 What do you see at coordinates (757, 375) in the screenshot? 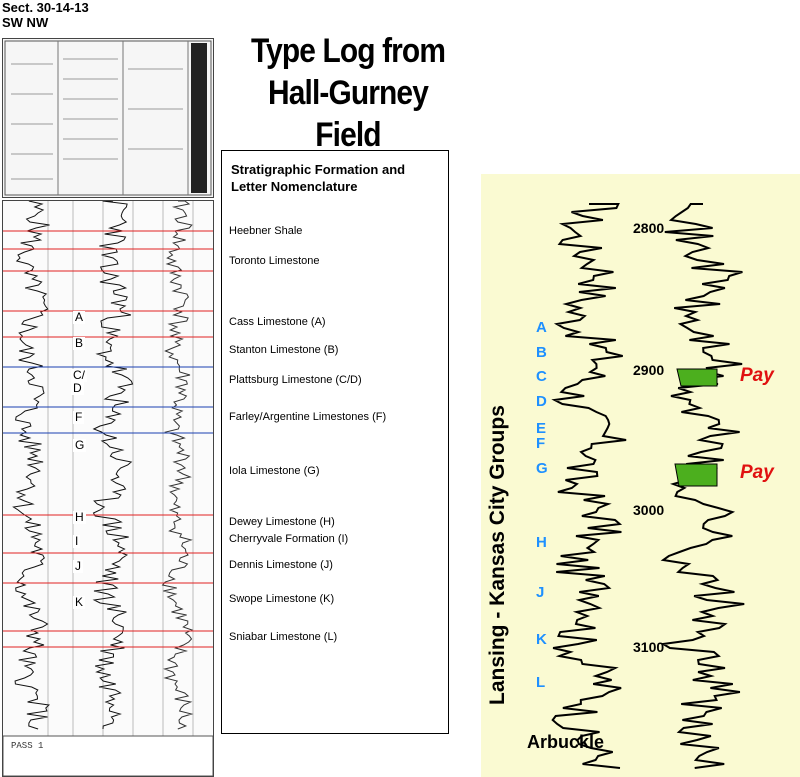
I see `pay-label-upper: Pay` at bounding box center [757, 375].